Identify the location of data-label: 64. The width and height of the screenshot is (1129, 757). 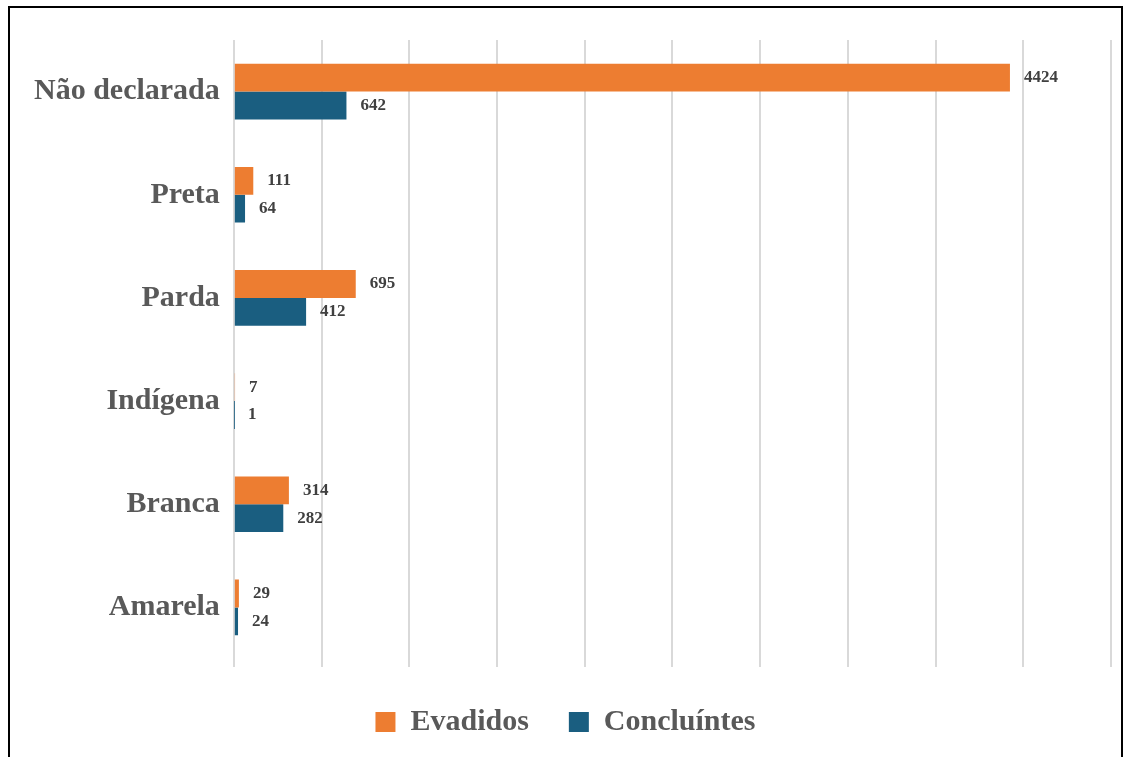
(268, 208).